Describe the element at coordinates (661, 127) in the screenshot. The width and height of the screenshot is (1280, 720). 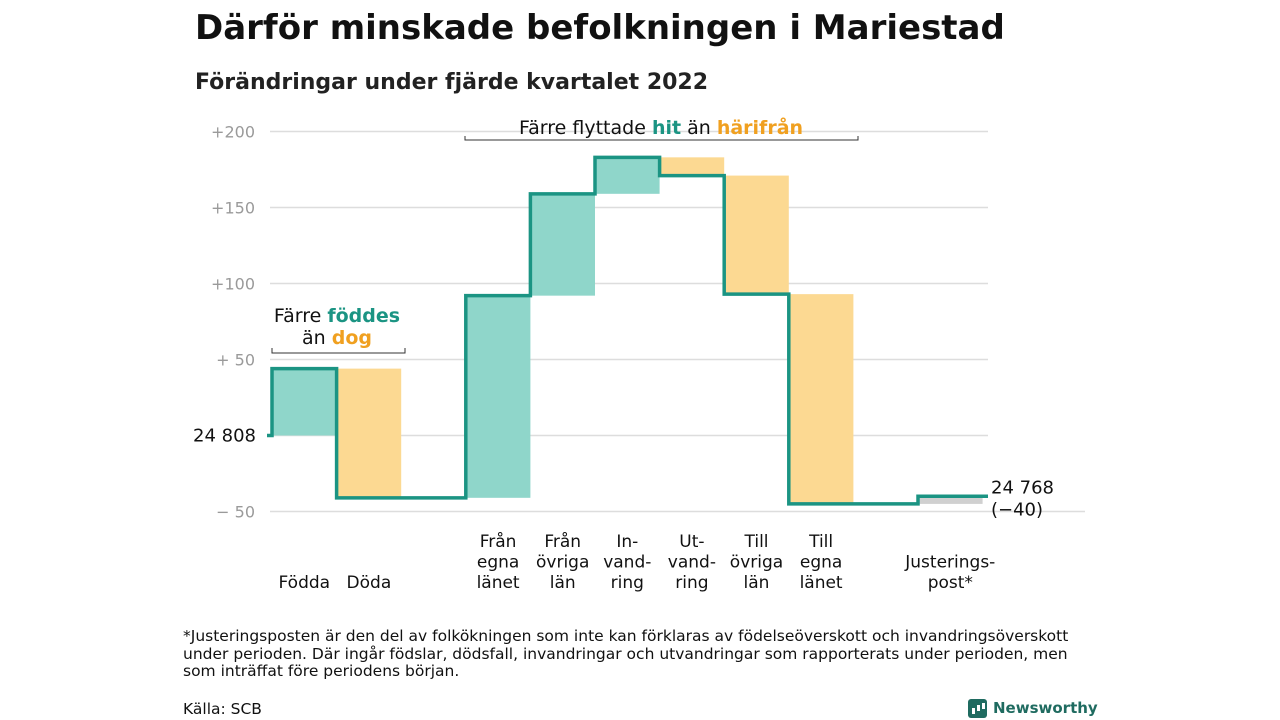
I see `moves-annotation: Färre flyttade hit än härifrån` at that location.